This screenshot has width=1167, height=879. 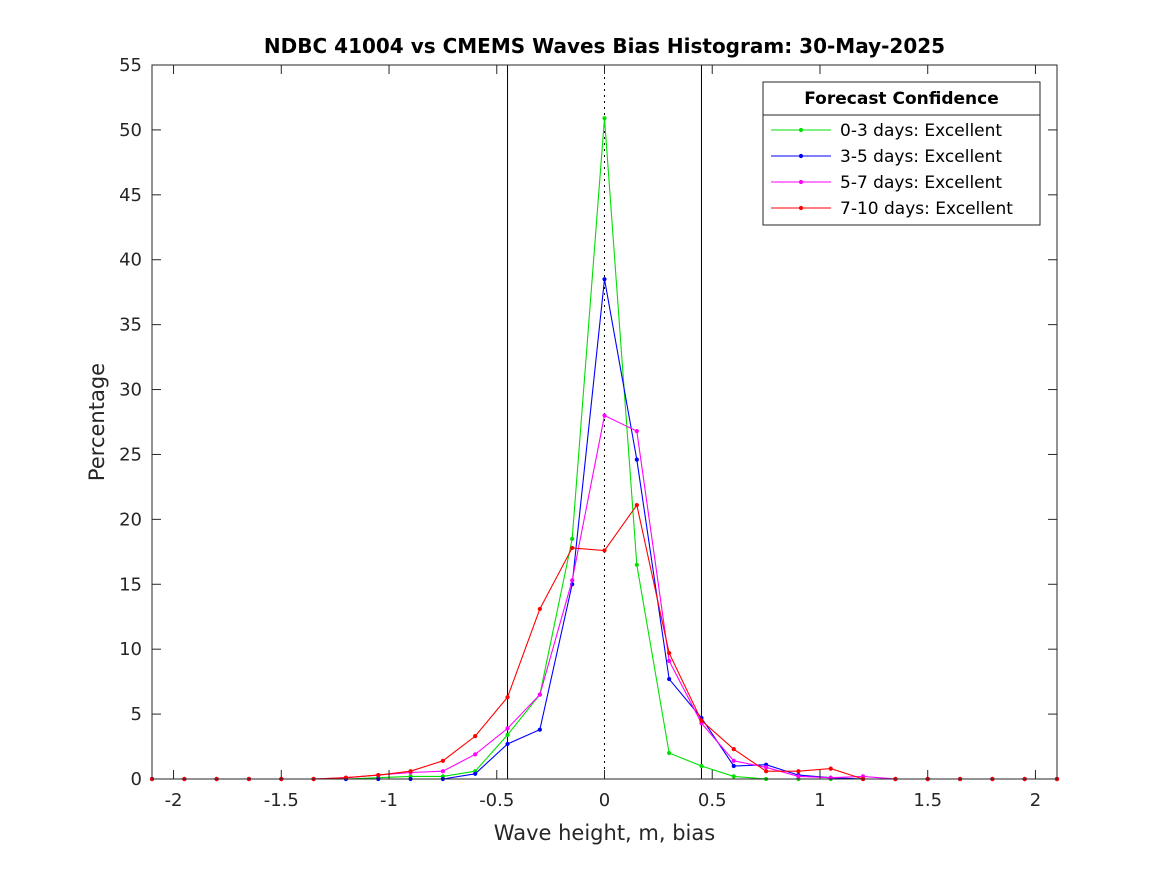 What do you see at coordinates (136, 779) in the screenshot?
I see `y-tick-label: 0` at bounding box center [136, 779].